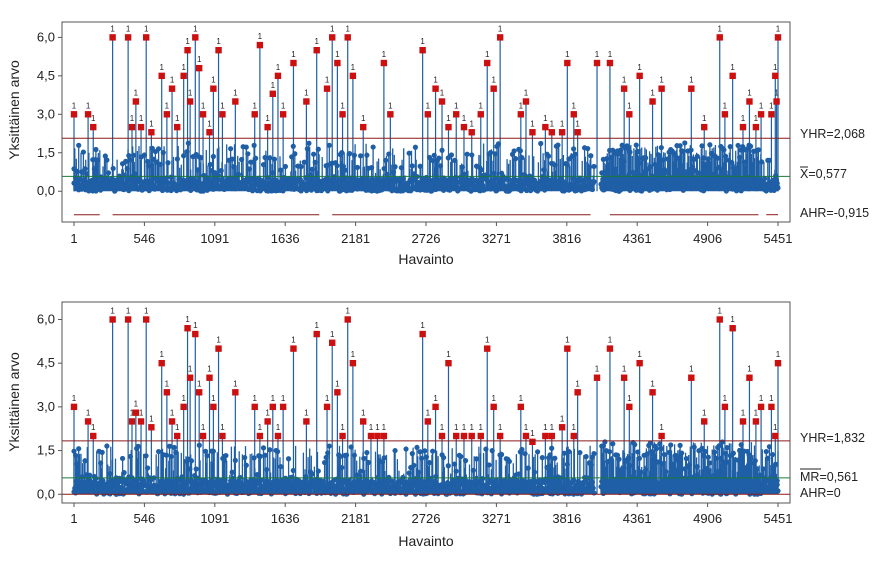 The image size is (883, 563). Describe the element at coordinates (46, 493) in the screenshot. I see `y-tick-label: 0,0` at that location.